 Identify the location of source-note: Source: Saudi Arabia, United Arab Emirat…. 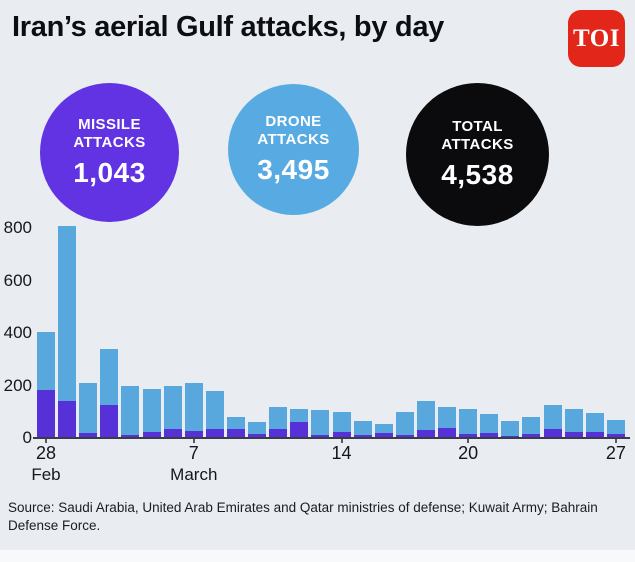
(303, 516).